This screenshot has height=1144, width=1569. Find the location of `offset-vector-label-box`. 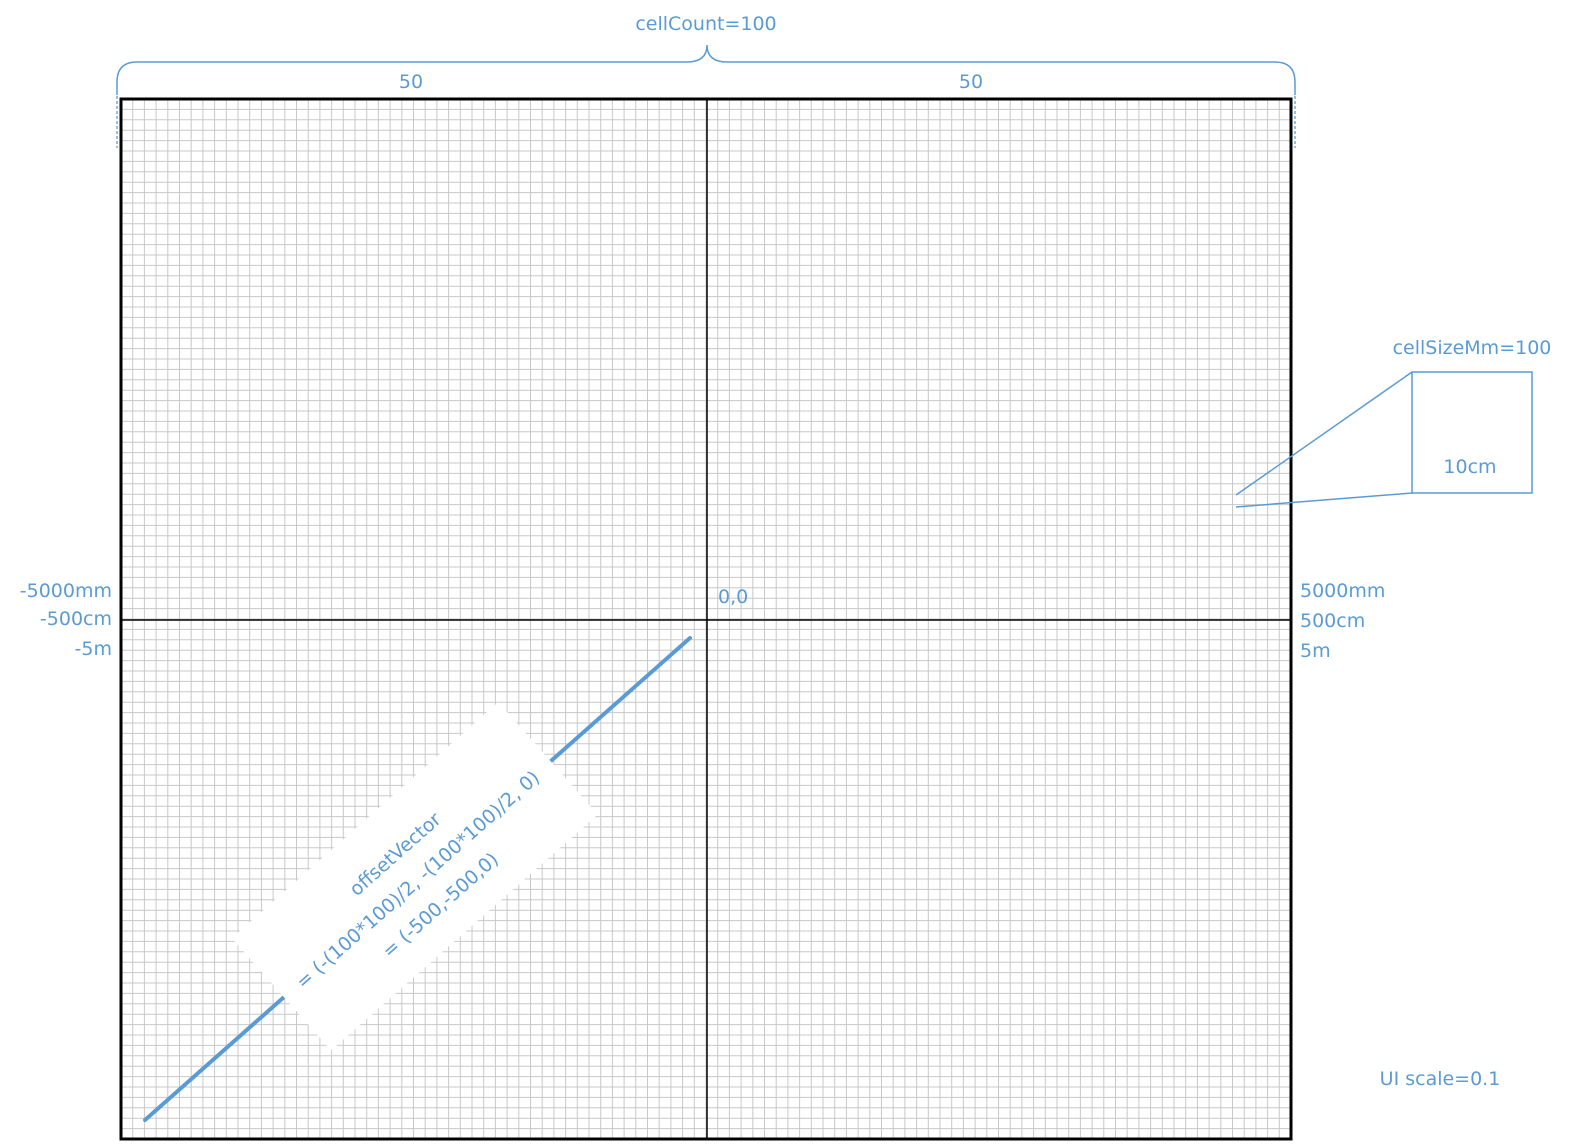

offset-vector-label-box is located at coordinates (414, 876).